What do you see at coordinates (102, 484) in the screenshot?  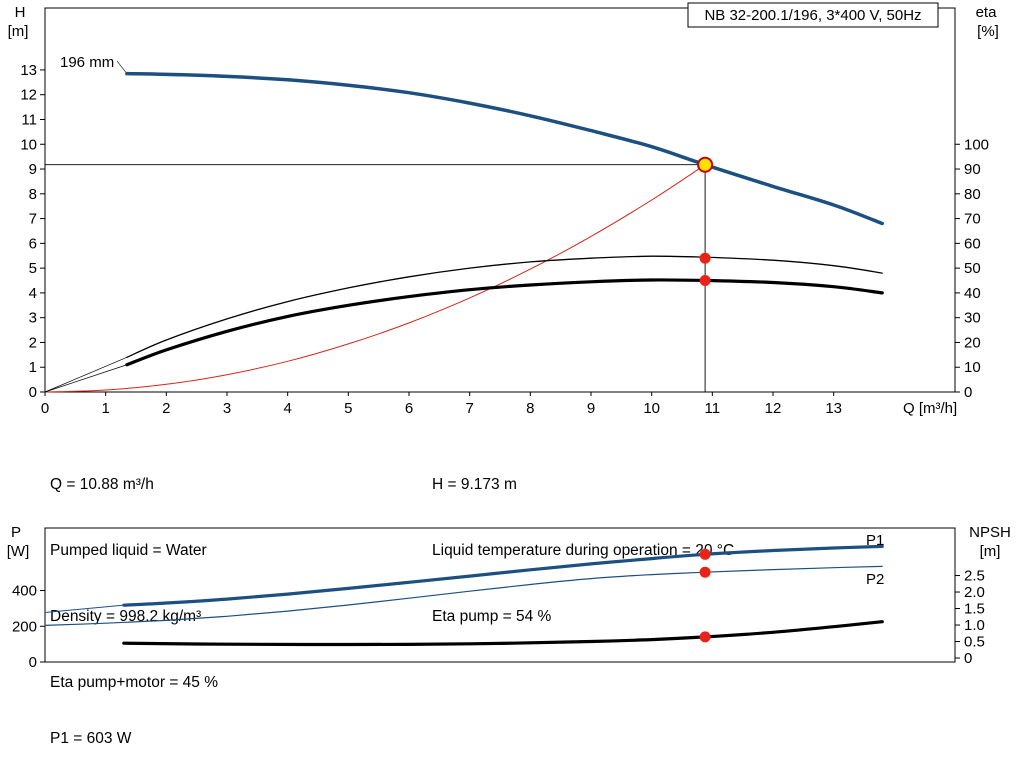 I see `result-line-q: Q = 10.88 m³/h` at bounding box center [102, 484].